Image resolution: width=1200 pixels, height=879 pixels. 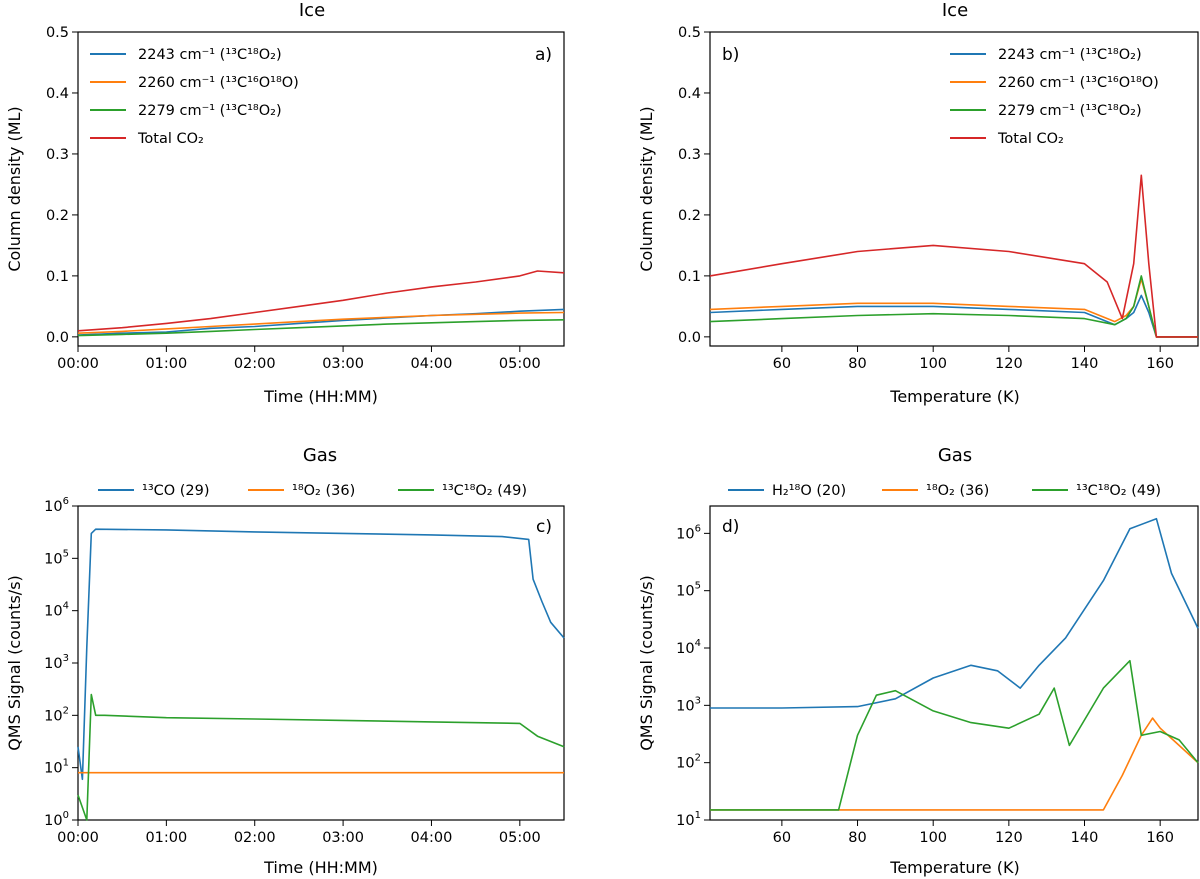 I want to click on panel-a-frame, so click(x=321, y=189).